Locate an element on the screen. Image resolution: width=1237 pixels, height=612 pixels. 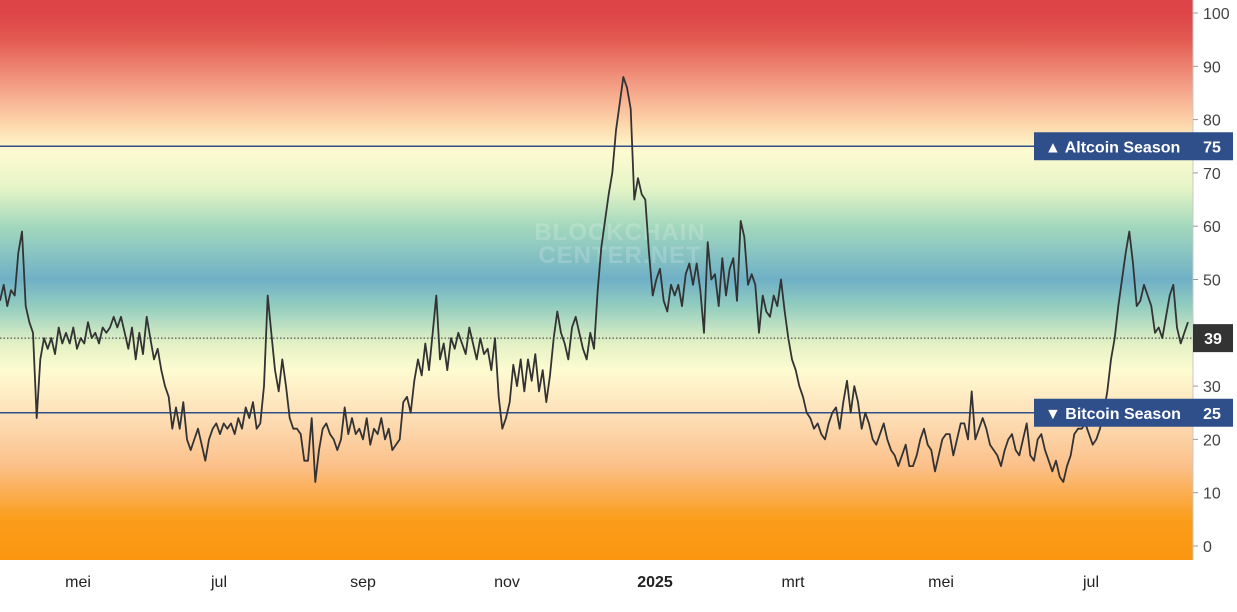
y-tick-label: 70 is located at coordinates (1212, 174).